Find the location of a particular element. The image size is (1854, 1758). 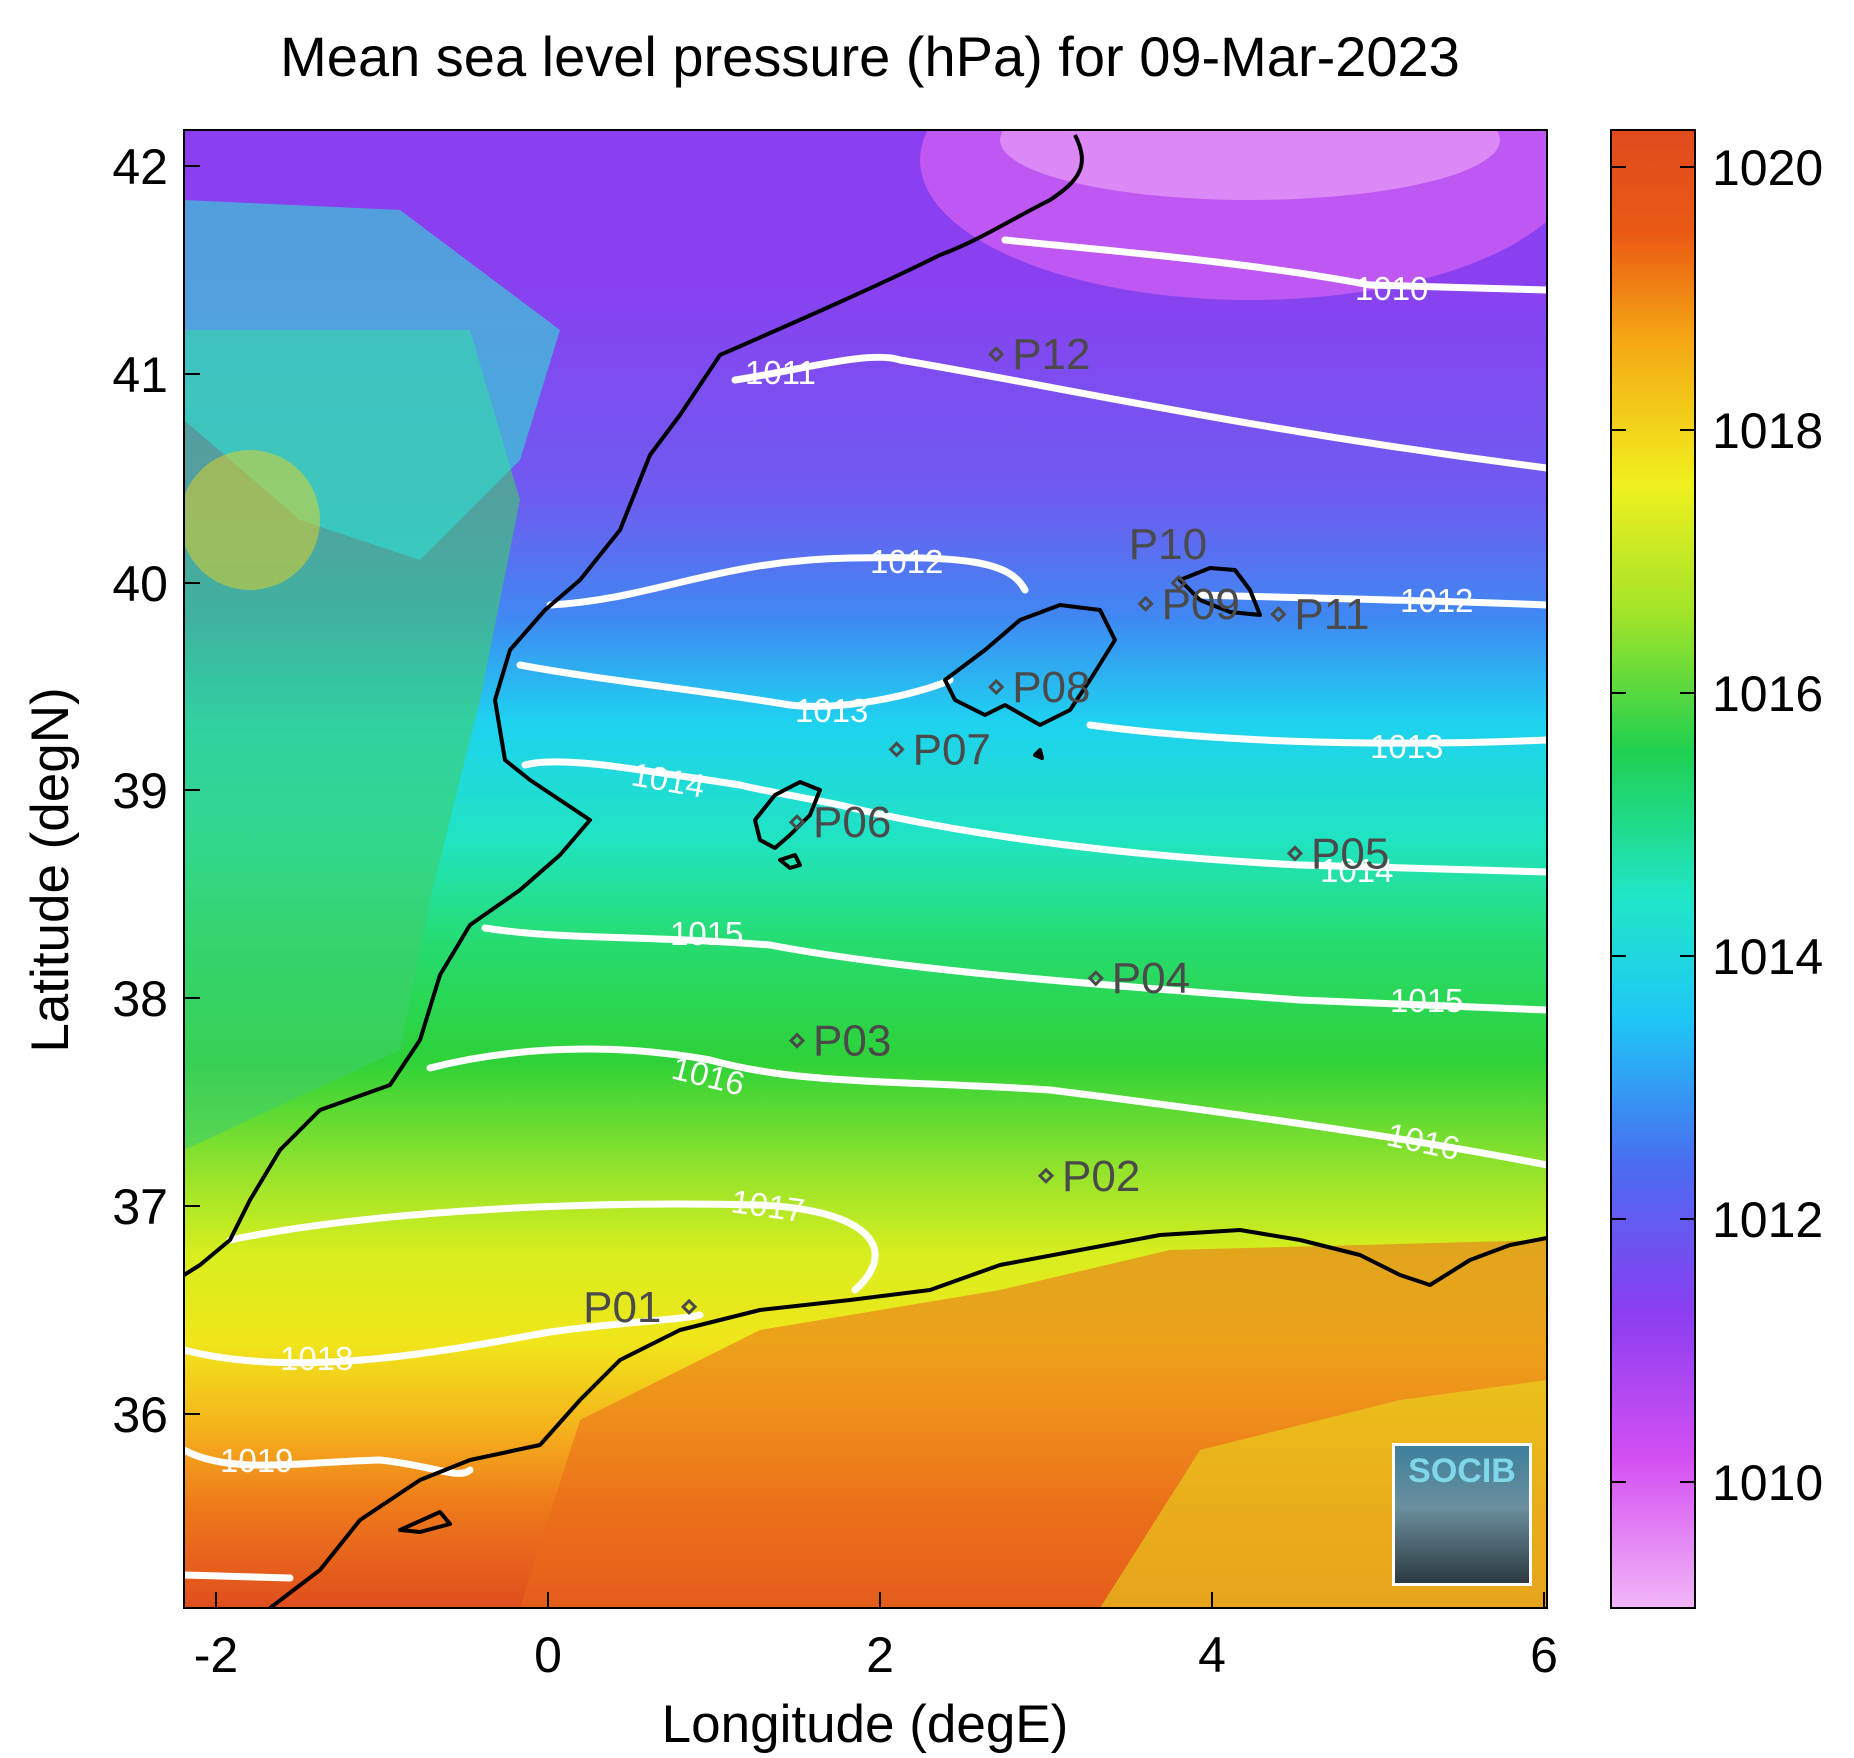

colorbar-tick-label: 1012 is located at coordinates (1767, 1220).